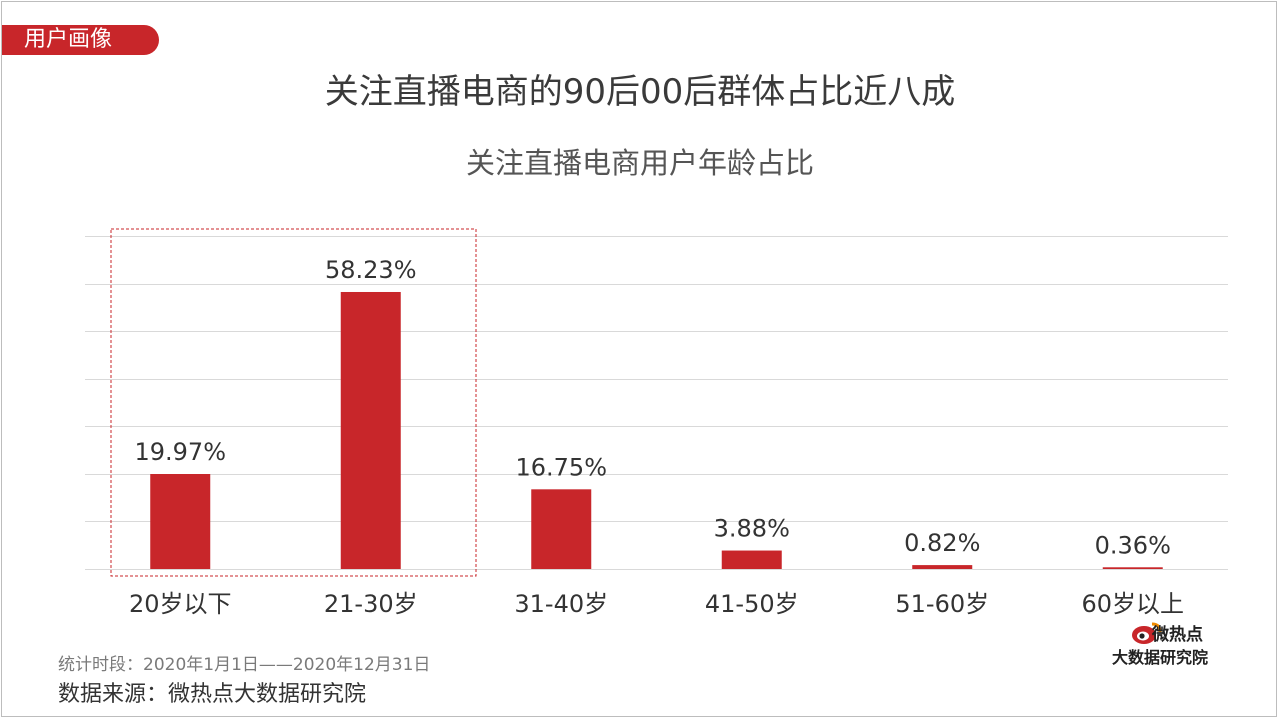 The image size is (1280, 720). Describe the element at coordinates (293, 402) in the screenshot. I see `highlight-box` at that location.